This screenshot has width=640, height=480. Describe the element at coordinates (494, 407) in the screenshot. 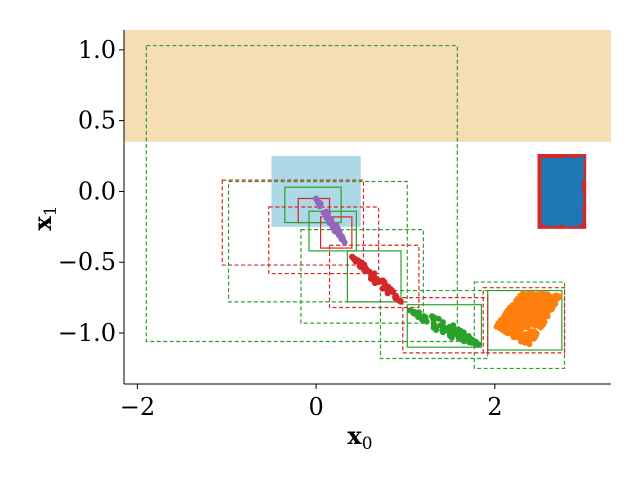

I see `x-tick-label: 2` at that location.